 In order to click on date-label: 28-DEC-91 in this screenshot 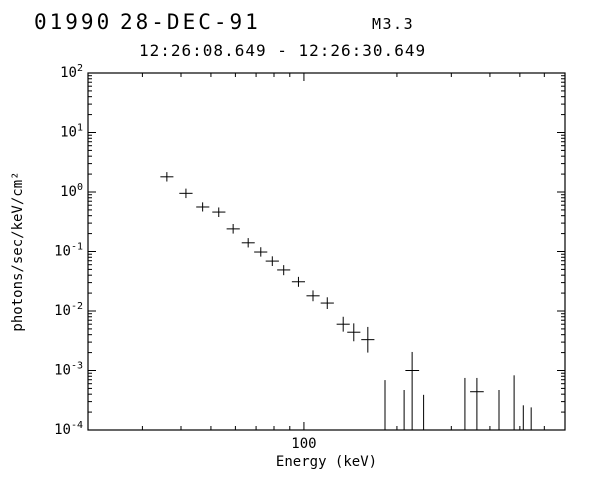, I will do `click(190, 22)`.